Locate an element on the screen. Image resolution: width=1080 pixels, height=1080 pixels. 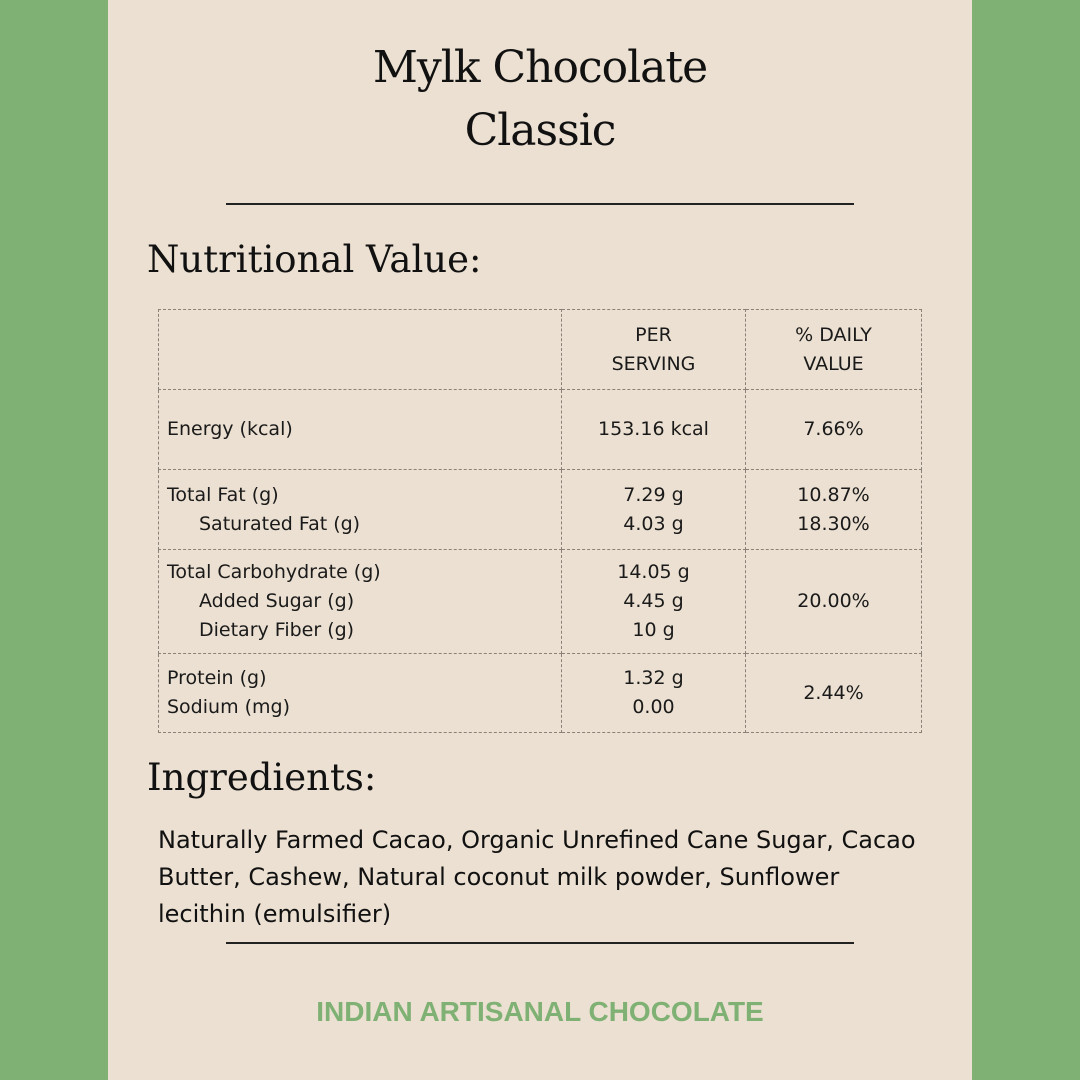
nutrient-value: 4.03 g is located at coordinates (653, 523).